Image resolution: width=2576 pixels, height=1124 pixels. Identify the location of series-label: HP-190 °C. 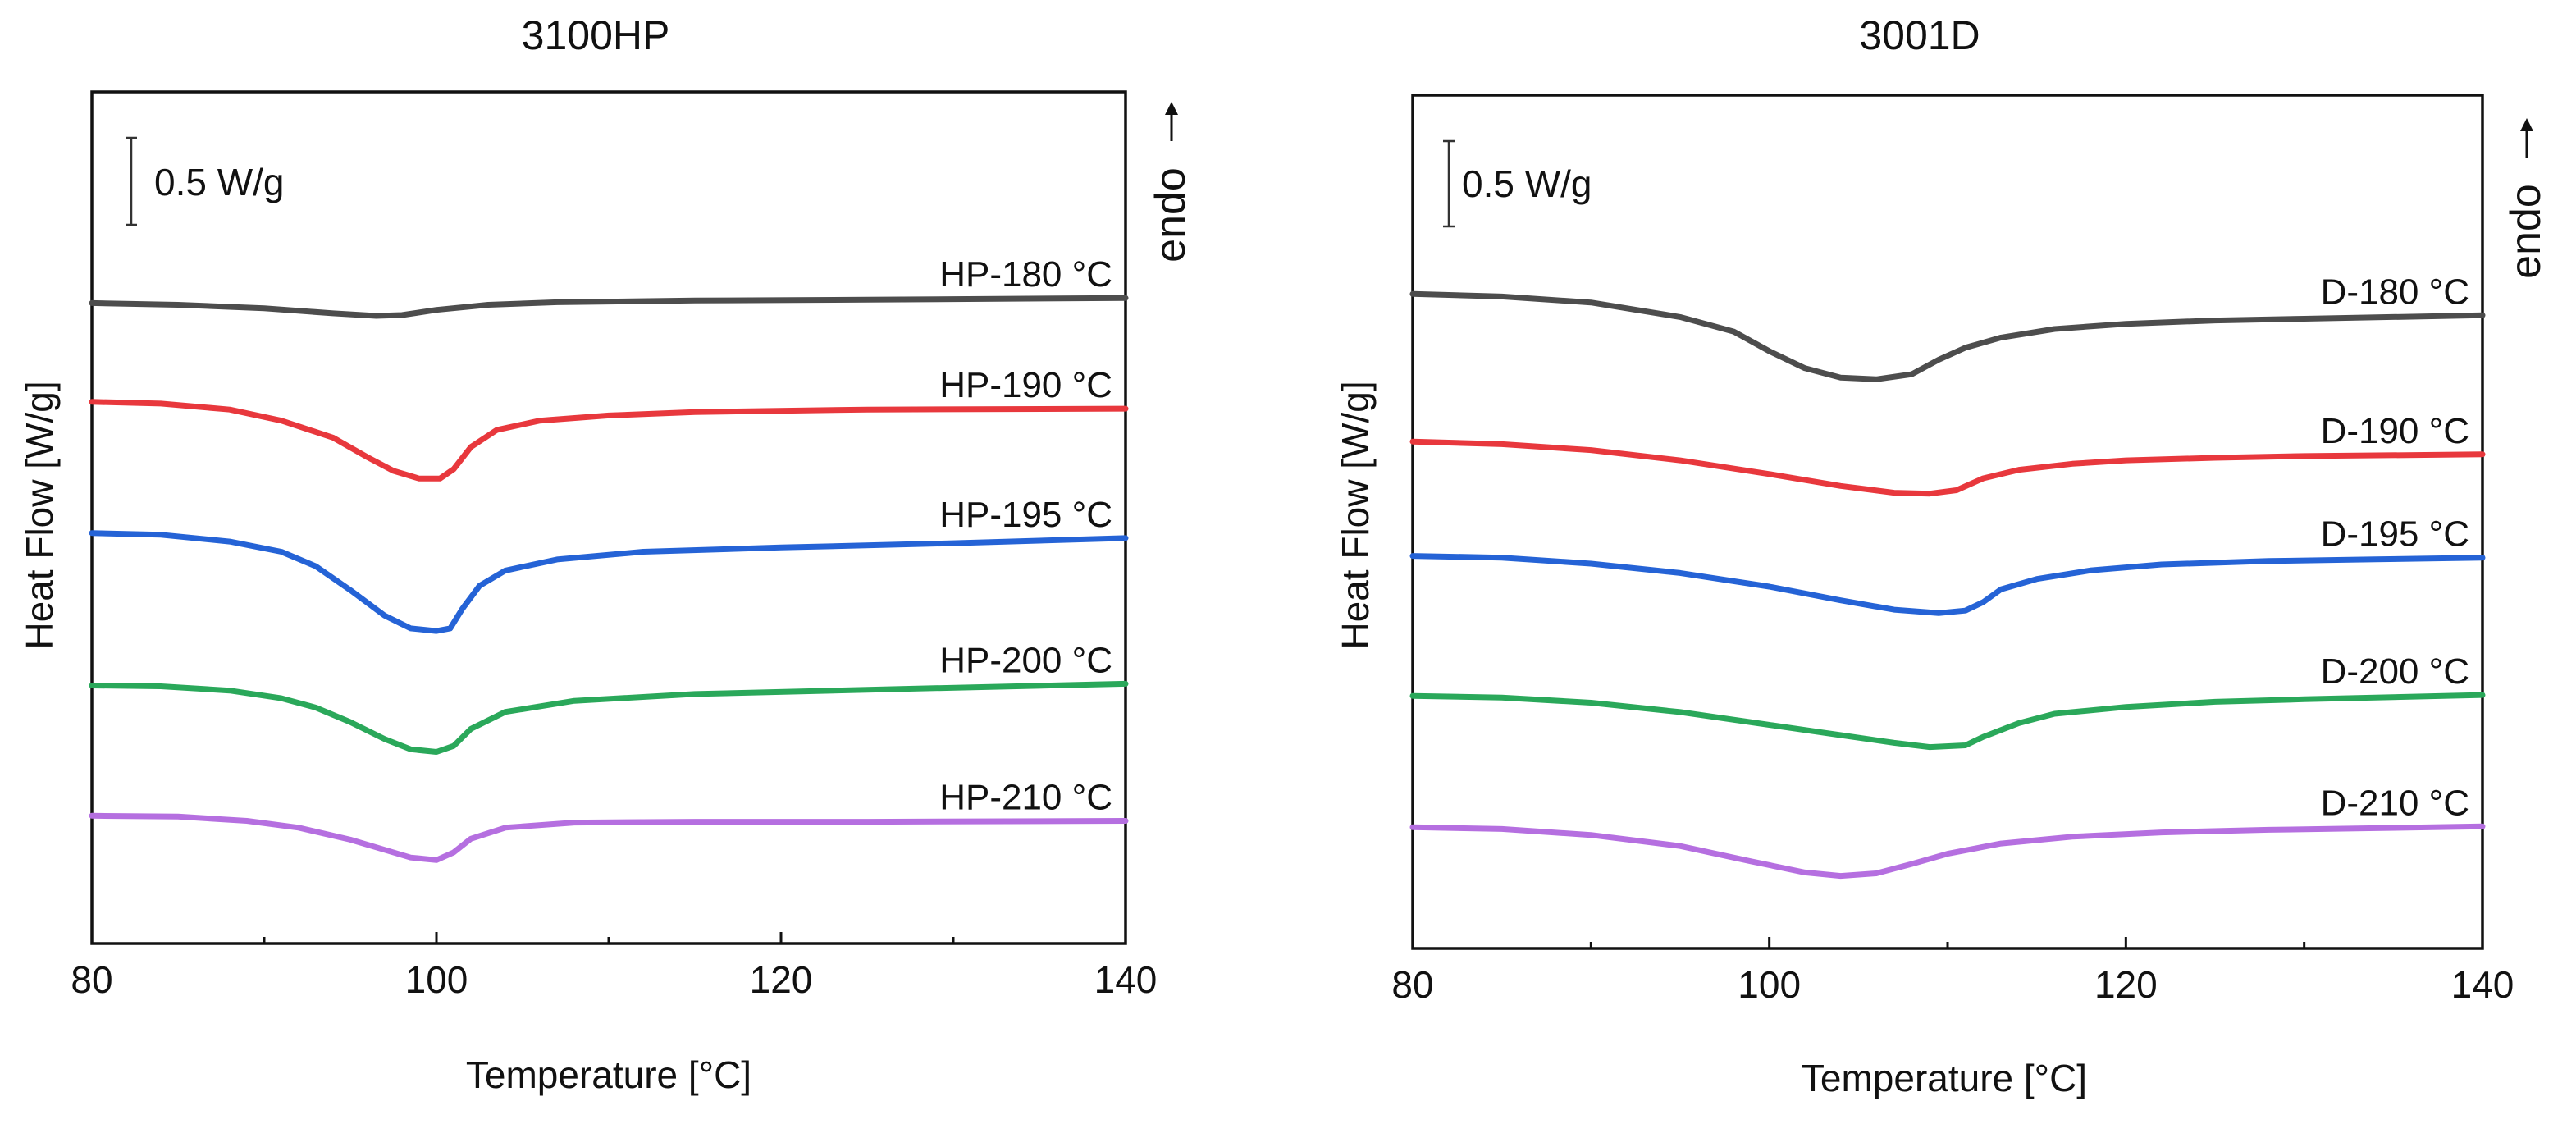
(1025, 385).